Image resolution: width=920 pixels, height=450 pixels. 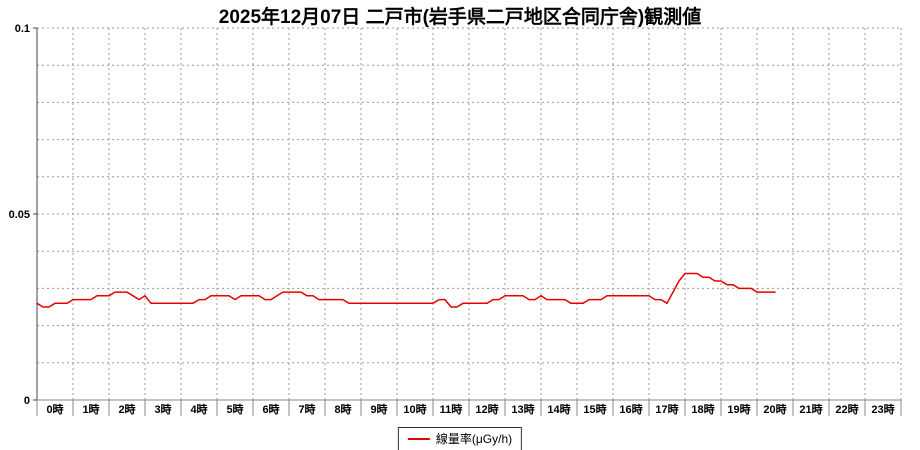 I want to click on legend-label: 線量率(μGy/h), so click(x=474, y=439).